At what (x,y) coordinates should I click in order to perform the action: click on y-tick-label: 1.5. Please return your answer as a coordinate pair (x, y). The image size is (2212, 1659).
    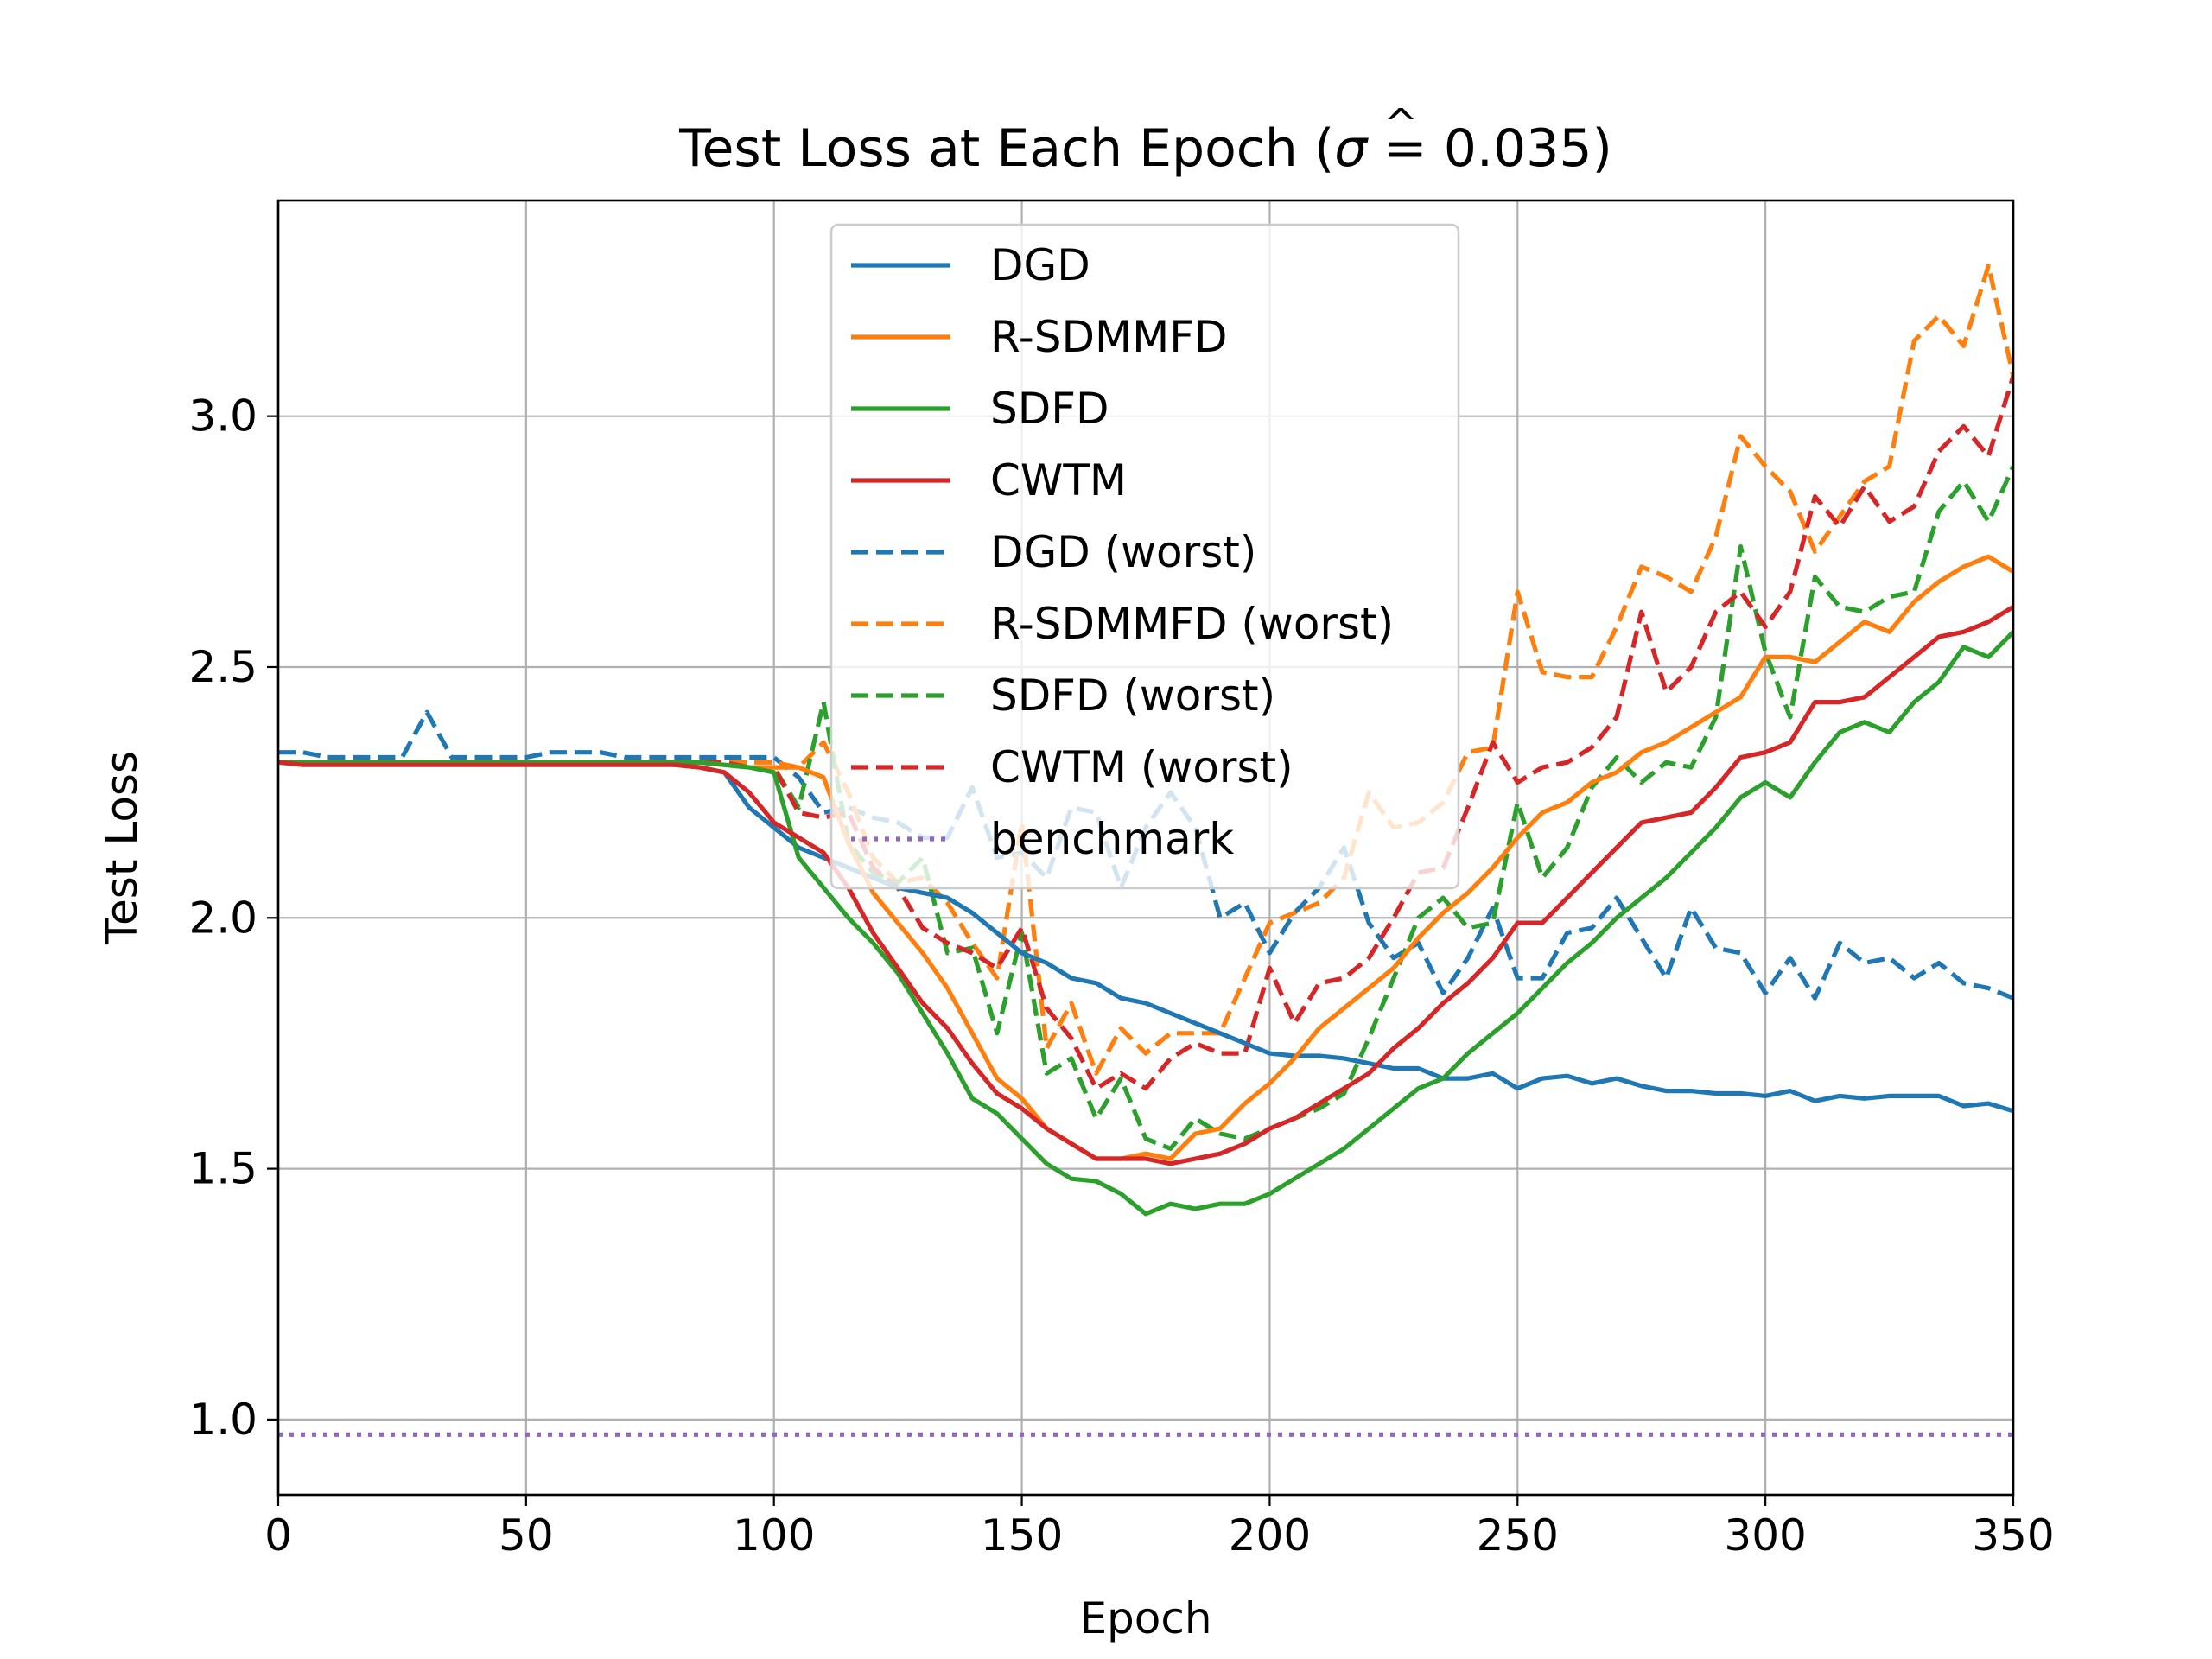
    Looking at the image, I should click on (222, 1169).